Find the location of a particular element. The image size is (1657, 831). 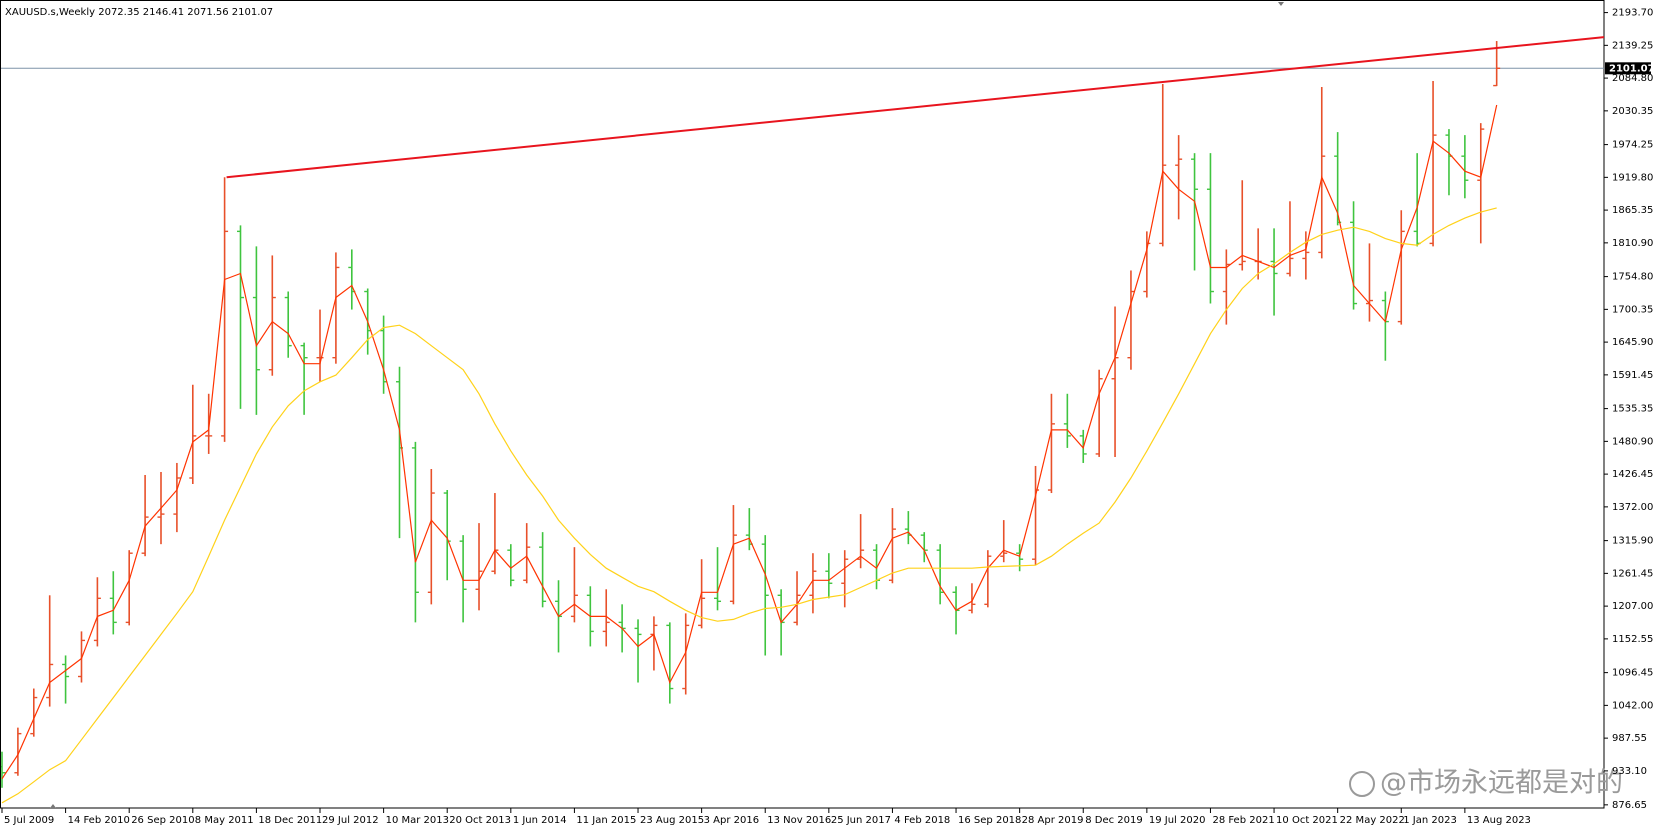

y-tick-label: 1591.45 is located at coordinates (1632, 375).